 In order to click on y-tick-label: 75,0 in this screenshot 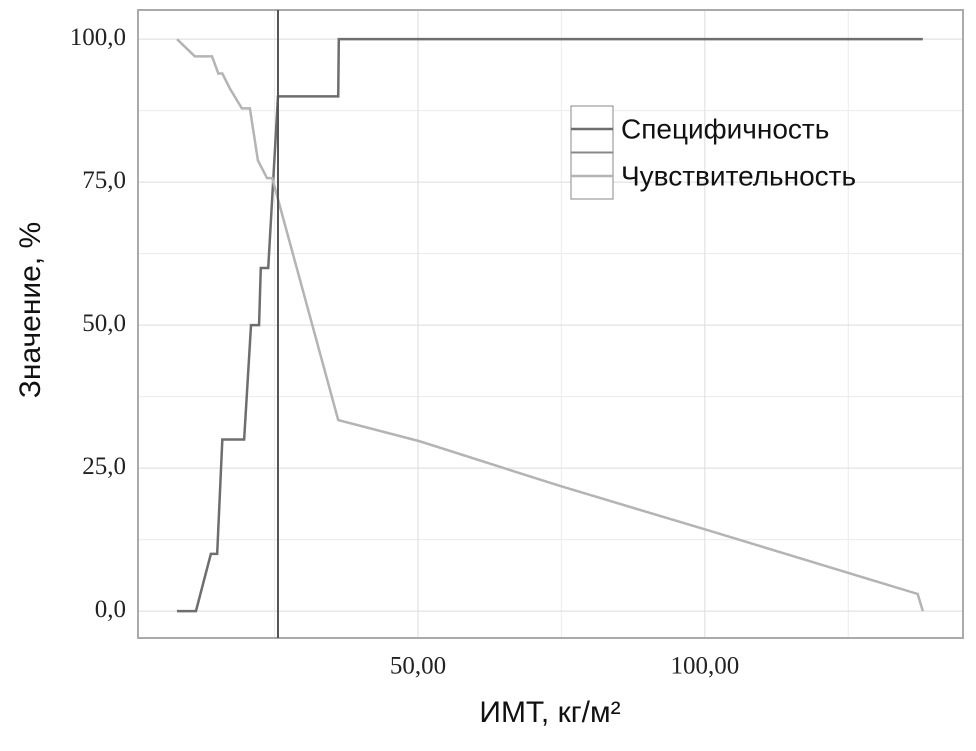, I will do `click(104, 180)`.